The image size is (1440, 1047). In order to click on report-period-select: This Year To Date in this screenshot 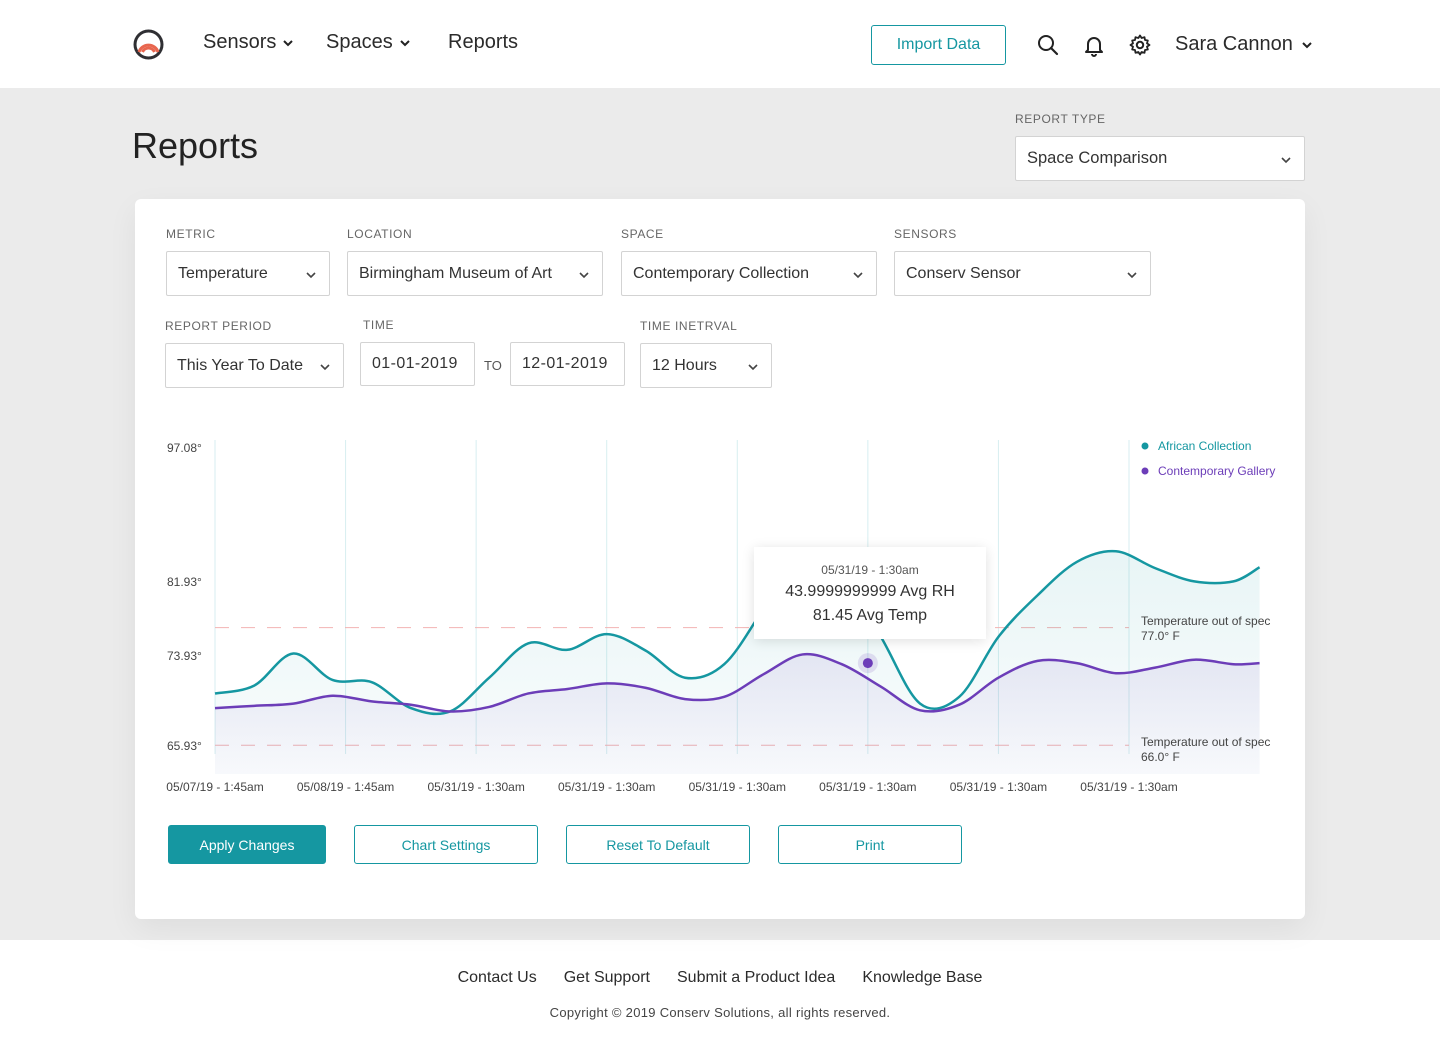, I will do `click(254, 365)`.